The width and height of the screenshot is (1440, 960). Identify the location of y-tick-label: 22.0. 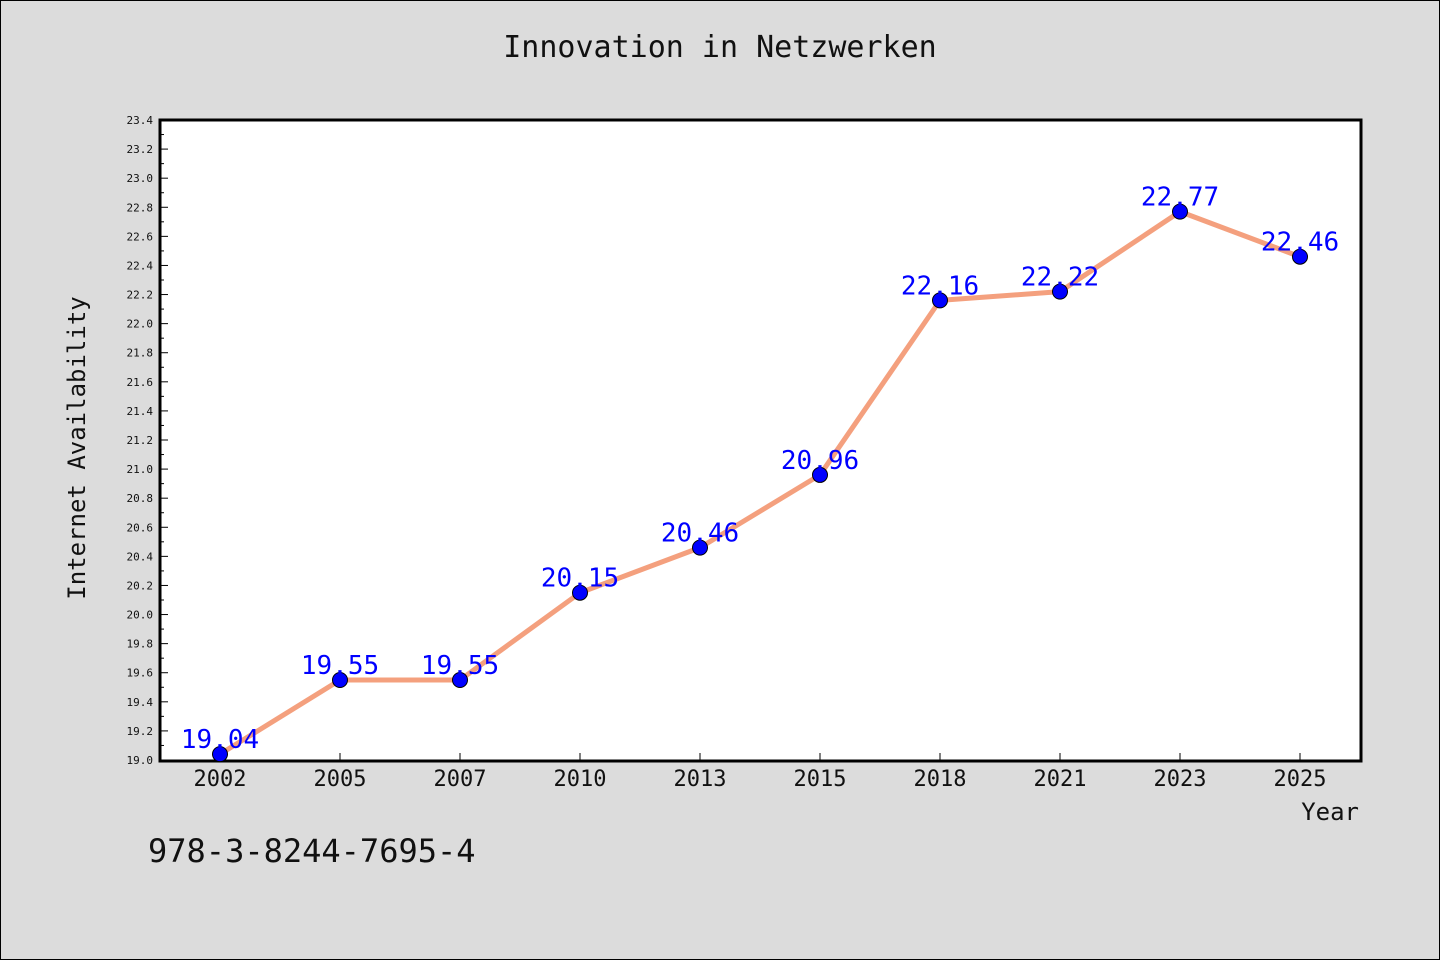
(140, 324).